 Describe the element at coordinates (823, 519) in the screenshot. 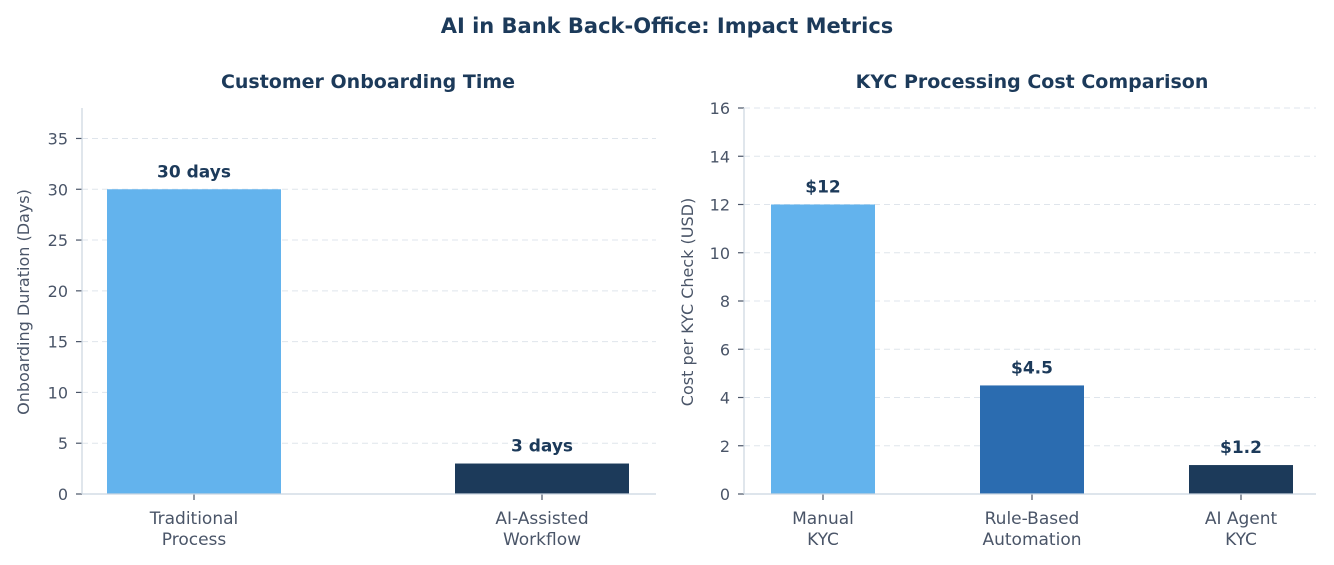

I see `x-tick-label-line: Manual` at that location.